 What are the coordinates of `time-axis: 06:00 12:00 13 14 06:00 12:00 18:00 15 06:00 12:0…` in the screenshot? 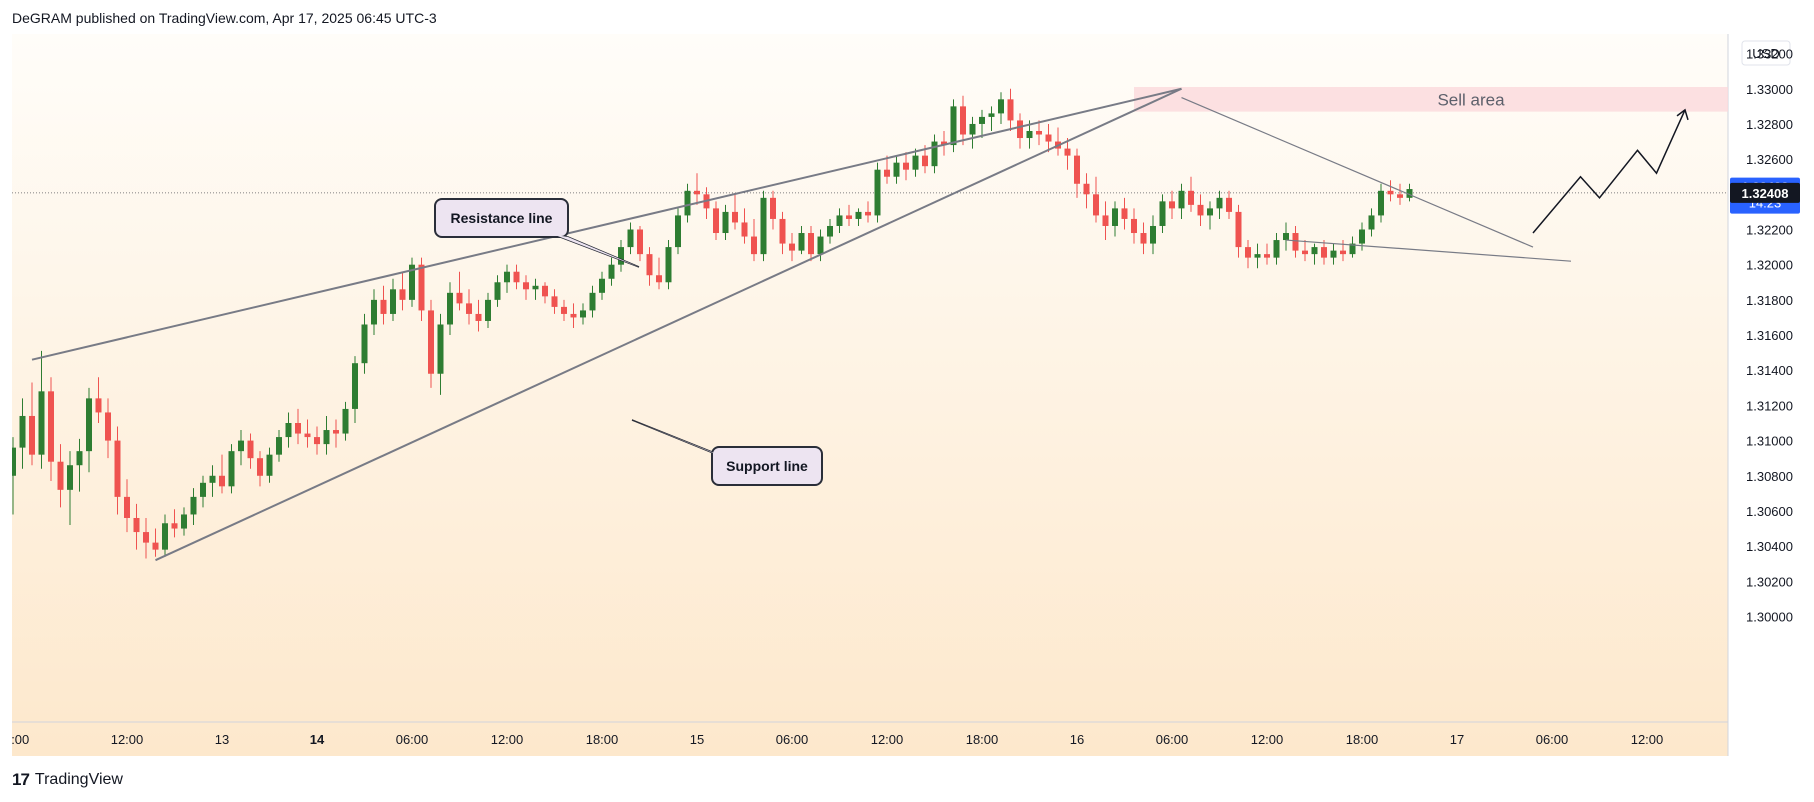 It's located at (831, 739).